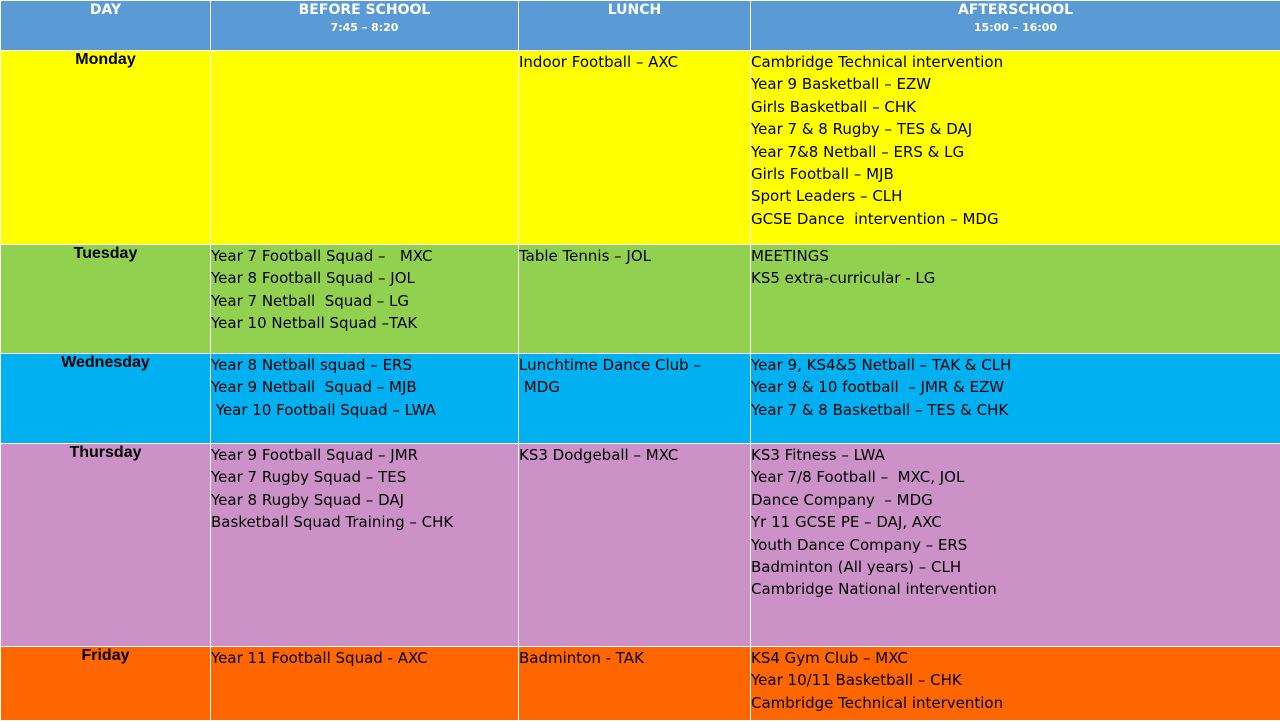 Image resolution: width=1280 pixels, height=721 pixels. I want to click on day-cell-wednesday: Wednesday, so click(106, 399).